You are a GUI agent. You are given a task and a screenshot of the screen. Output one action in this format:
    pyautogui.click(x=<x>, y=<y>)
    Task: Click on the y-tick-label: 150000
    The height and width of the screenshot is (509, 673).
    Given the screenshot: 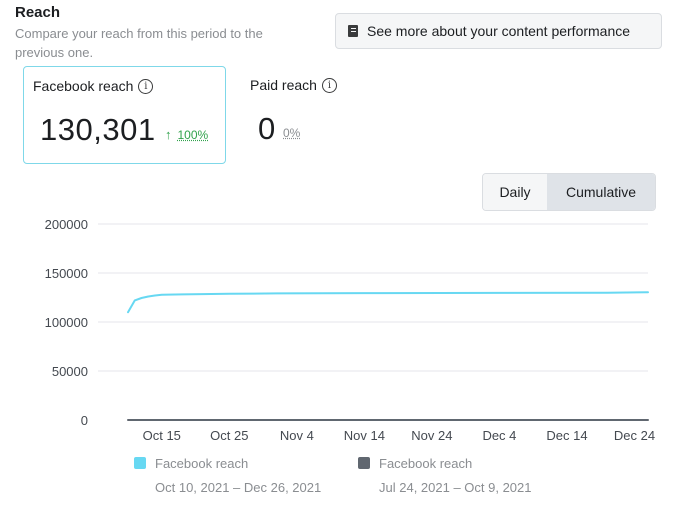 What is the action you would take?
    pyautogui.click(x=66, y=273)
    